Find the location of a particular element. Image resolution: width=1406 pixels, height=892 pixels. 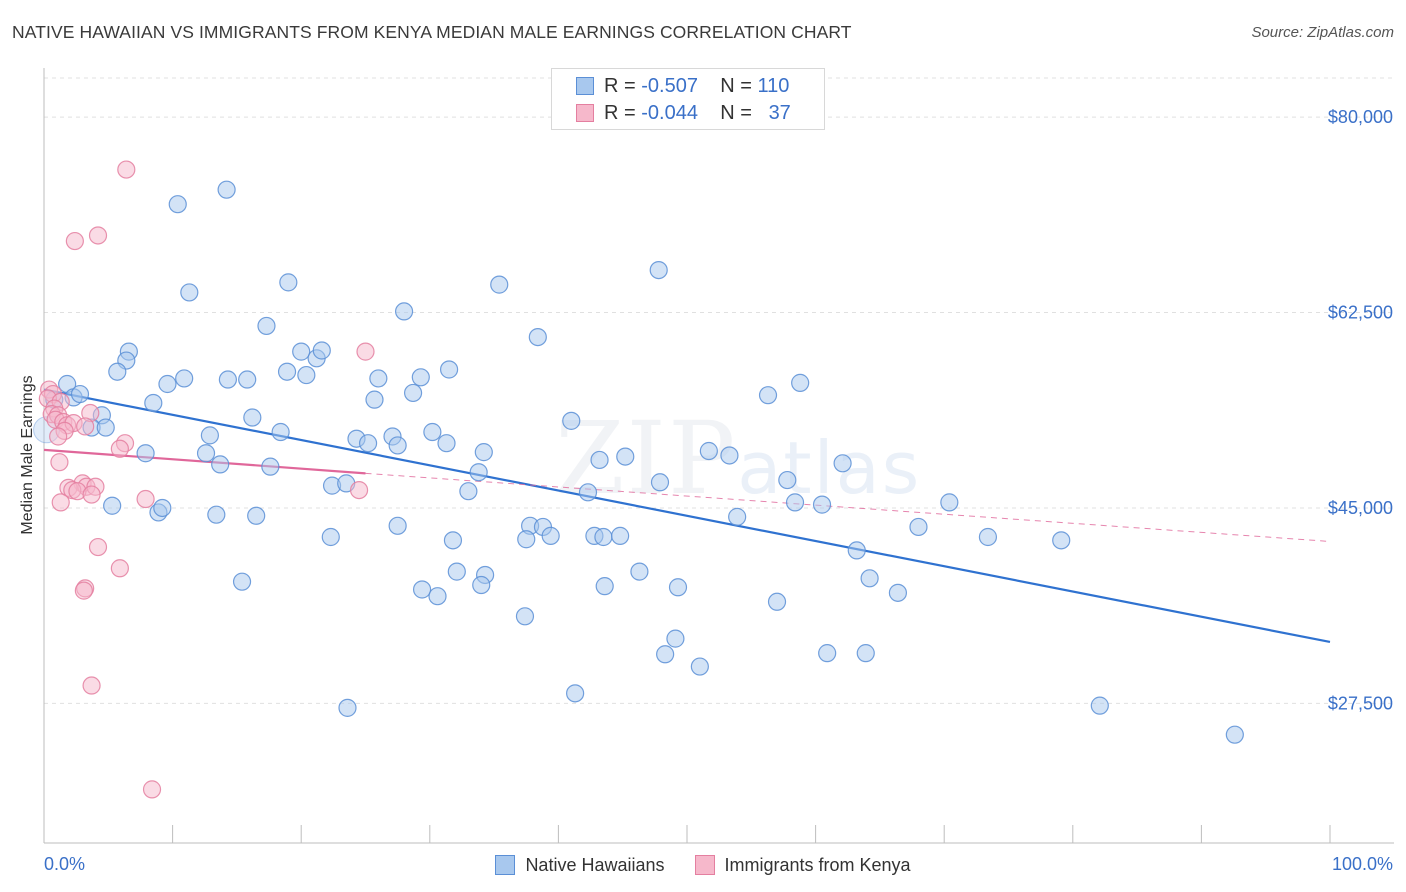

x-tick-label: 100.0% is located at coordinates (1362, 864).